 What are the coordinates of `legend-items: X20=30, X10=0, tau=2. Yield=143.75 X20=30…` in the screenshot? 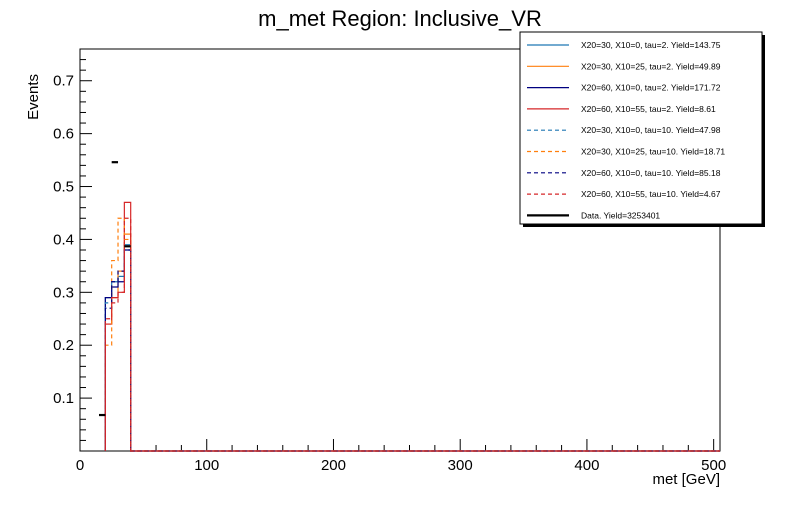 It's located at (626, 130).